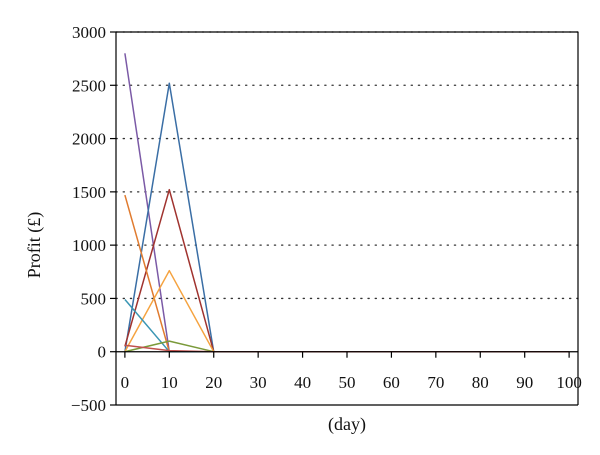 Image resolution: width=600 pixels, height=455 pixels. Describe the element at coordinates (302, 382) in the screenshot. I see `x-tick-label-40: 40` at that location.